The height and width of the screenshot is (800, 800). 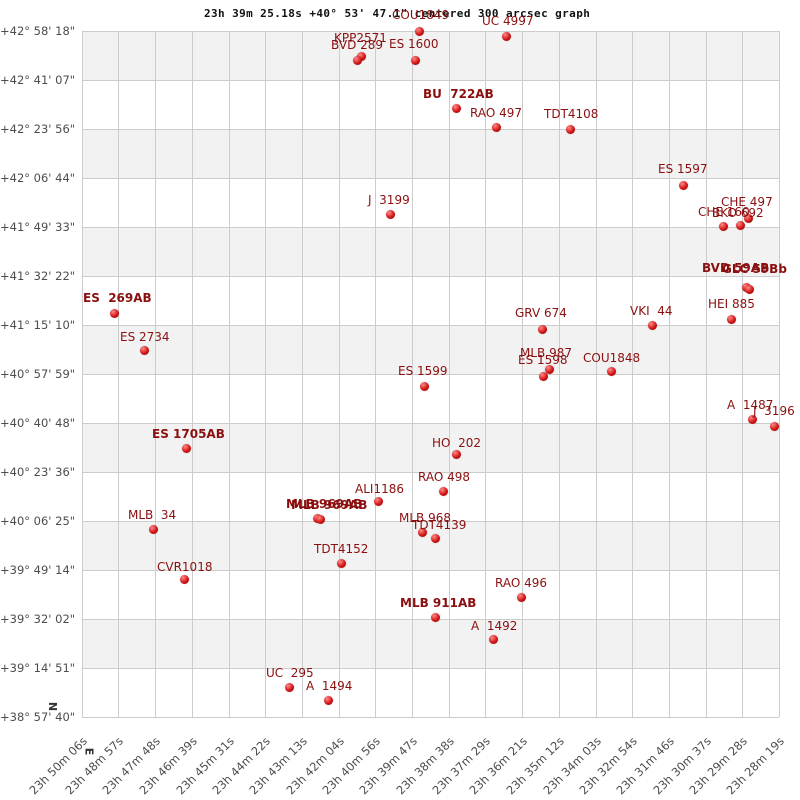 What do you see at coordinates (774, 411) in the screenshot?
I see `star-label: J 3196` at bounding box center [774, 411].